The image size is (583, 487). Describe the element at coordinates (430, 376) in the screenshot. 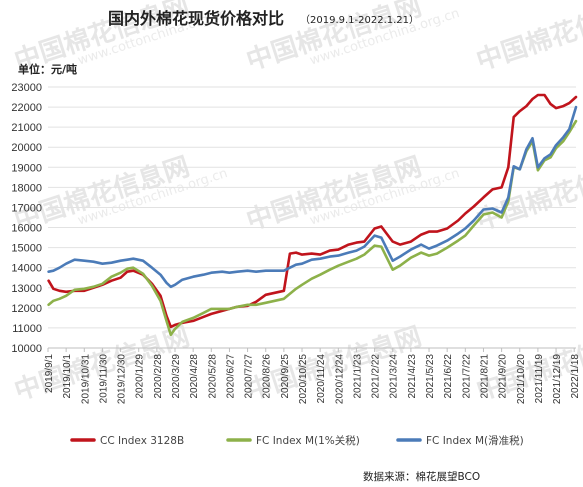

I see `x-tick-label: 2021/5/23` at that location.